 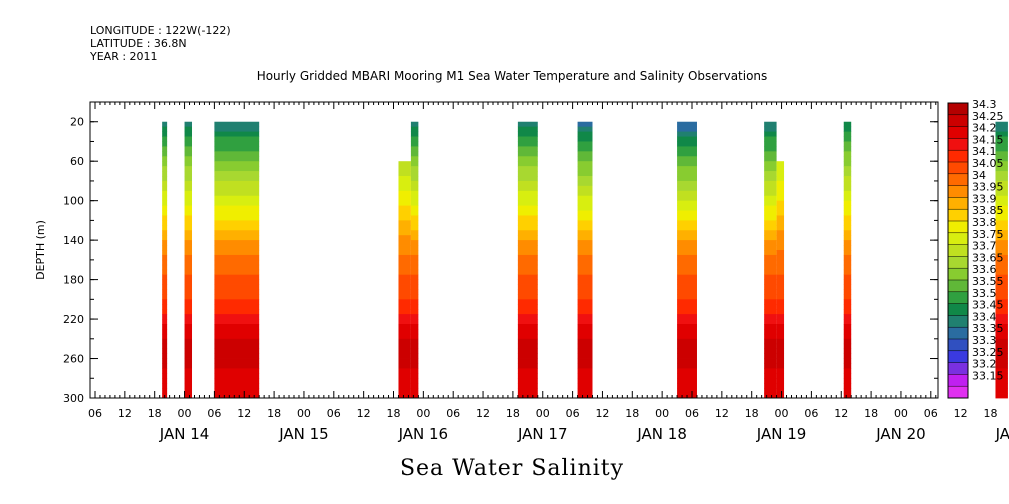 What do you see at coordinates (1002, 434) in the screenshot?
I see `x-date-label: JAN 21` at bounding box center [1002, 434].